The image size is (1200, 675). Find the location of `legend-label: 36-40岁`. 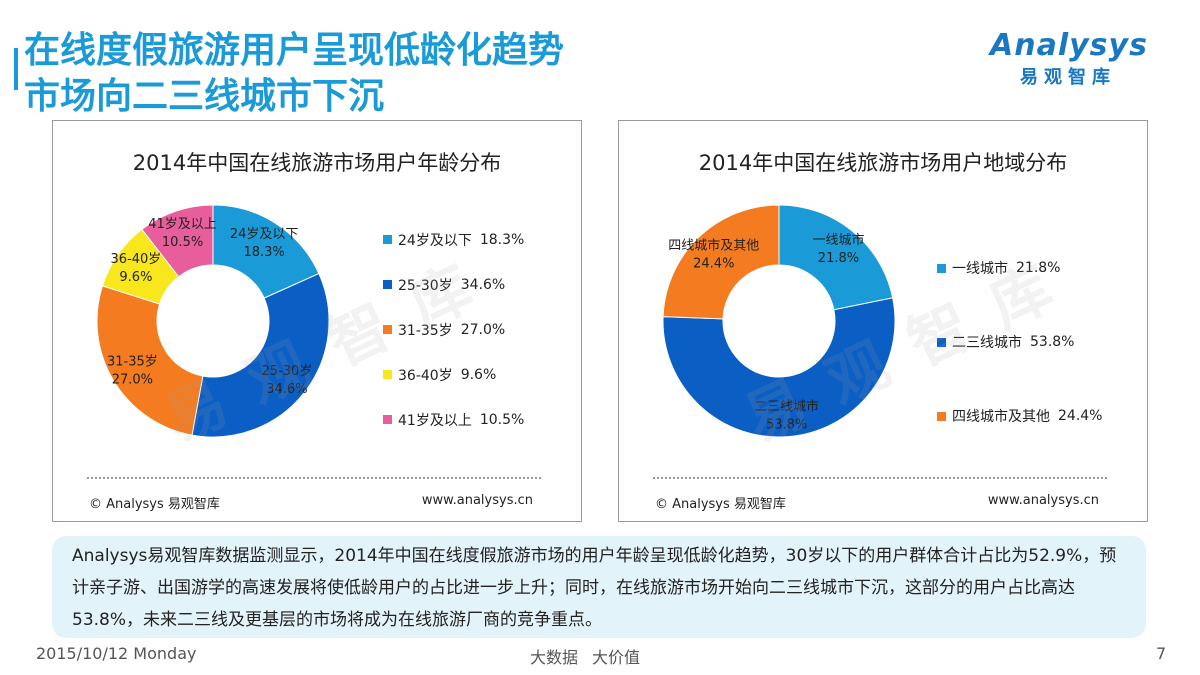

legend-label: 36-40岁 is located at coordinates (425, 375).